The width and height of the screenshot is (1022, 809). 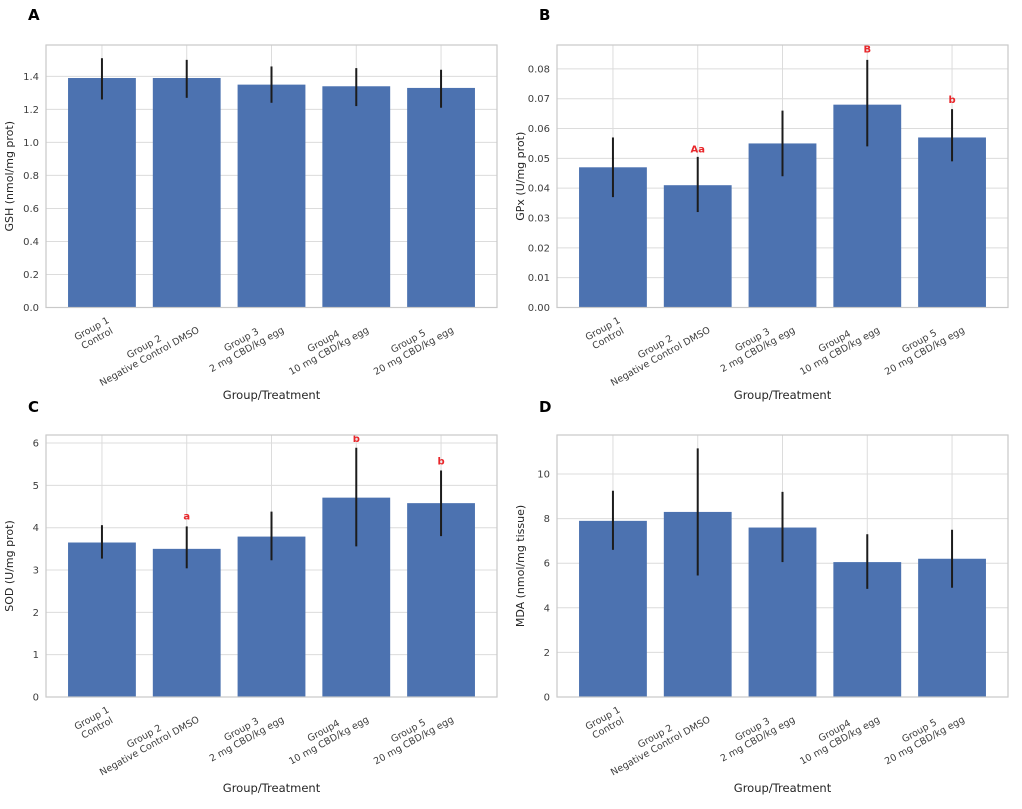 I want to click on y-tick-label: 0.03, so click(x=539, y=219).